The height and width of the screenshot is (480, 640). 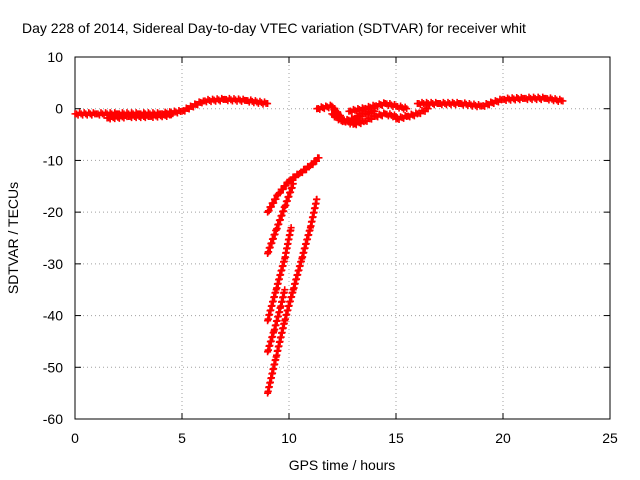 I want to click on y-tick-labels: 10 0 -10 -20 -30 -40 -50 -60, so click(x=53, y=238).